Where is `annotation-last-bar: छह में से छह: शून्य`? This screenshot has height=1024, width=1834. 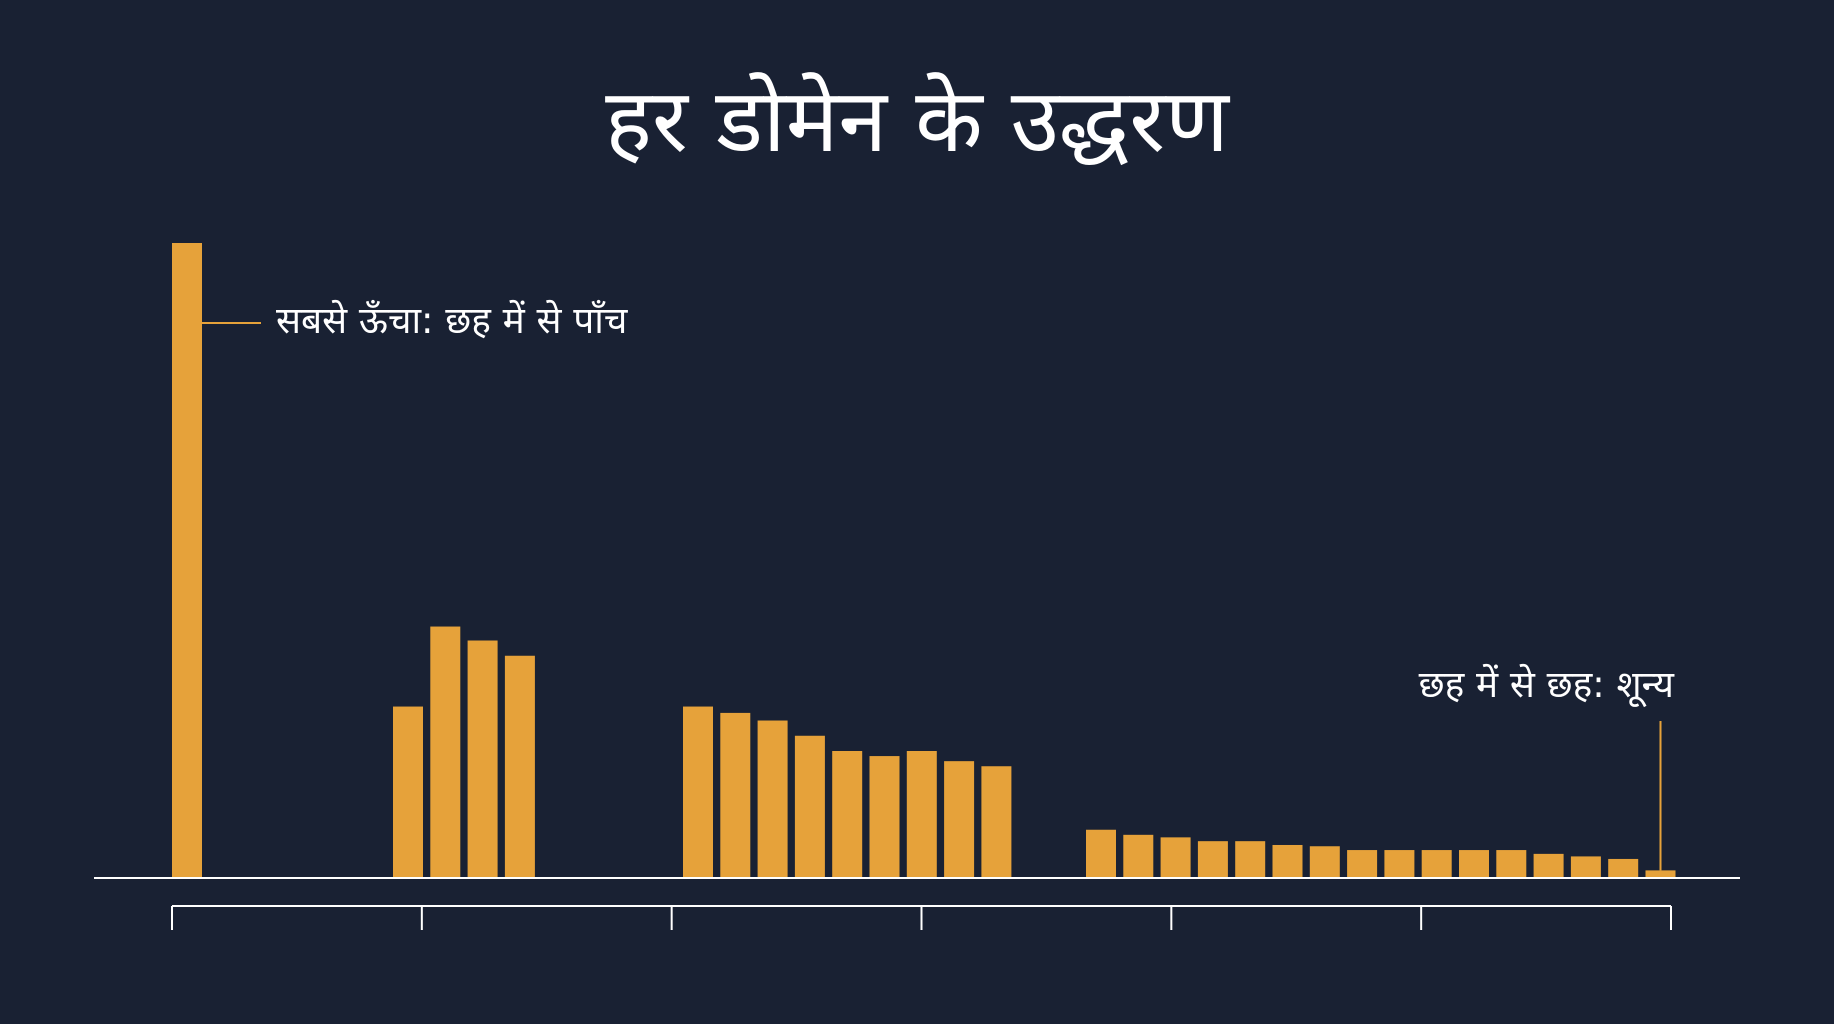 annotation-last-bar: छह में से छह: शून्य is located at coordinates (1546, 684).